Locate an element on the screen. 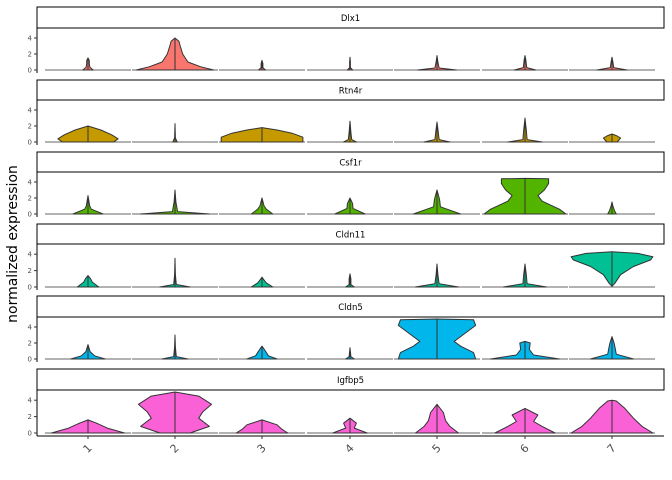 Image resolution: width=672 pixels, height=480 pixels. panel-igfbp5: Igfbp5 0 2 4 is located at coordinates (346, 403).